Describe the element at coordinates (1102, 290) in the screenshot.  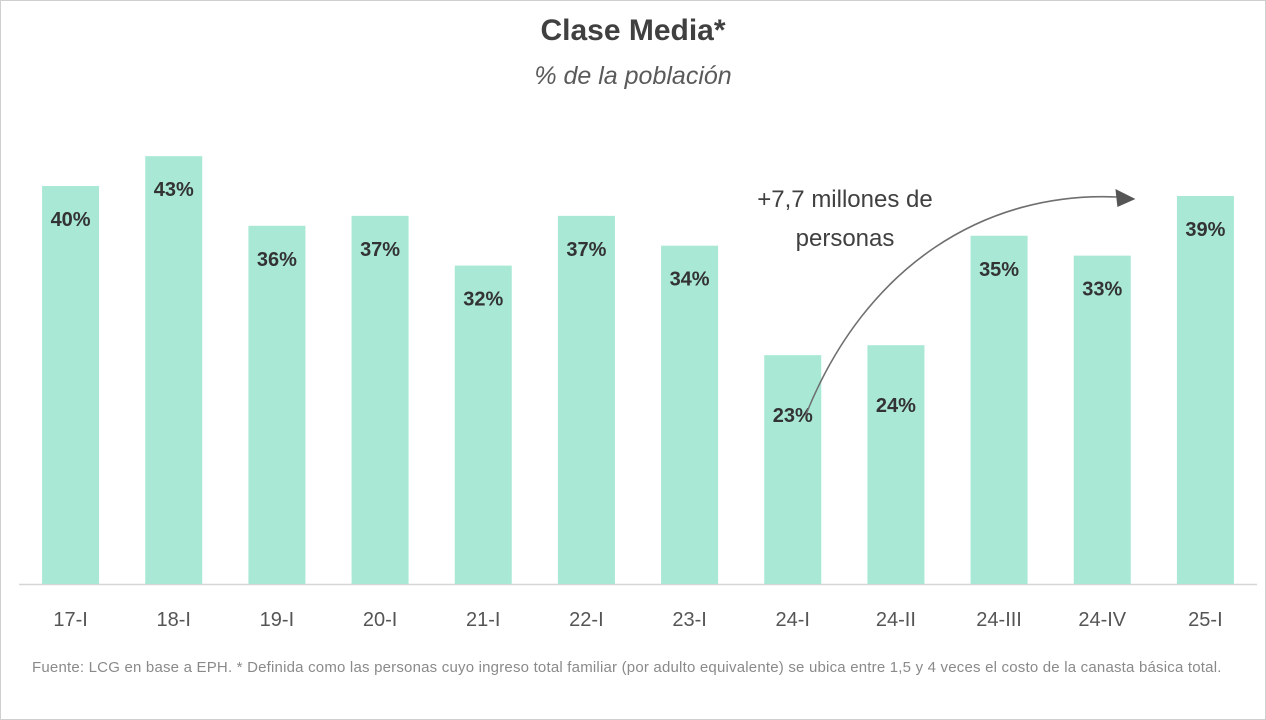
I see `data-label-24-IV: 33%` at that location.